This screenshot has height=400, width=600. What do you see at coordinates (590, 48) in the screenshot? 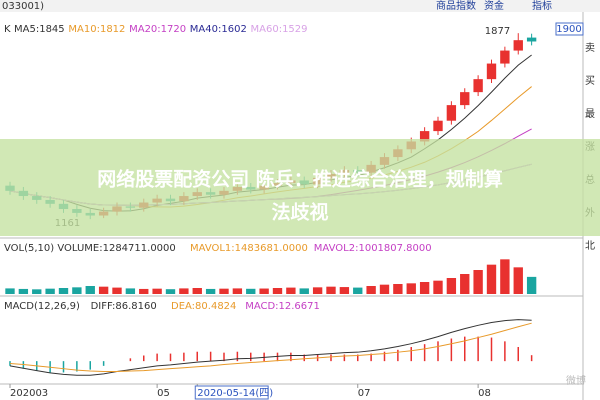
I see `side-label: 卖` at bounding box center [590, 48].